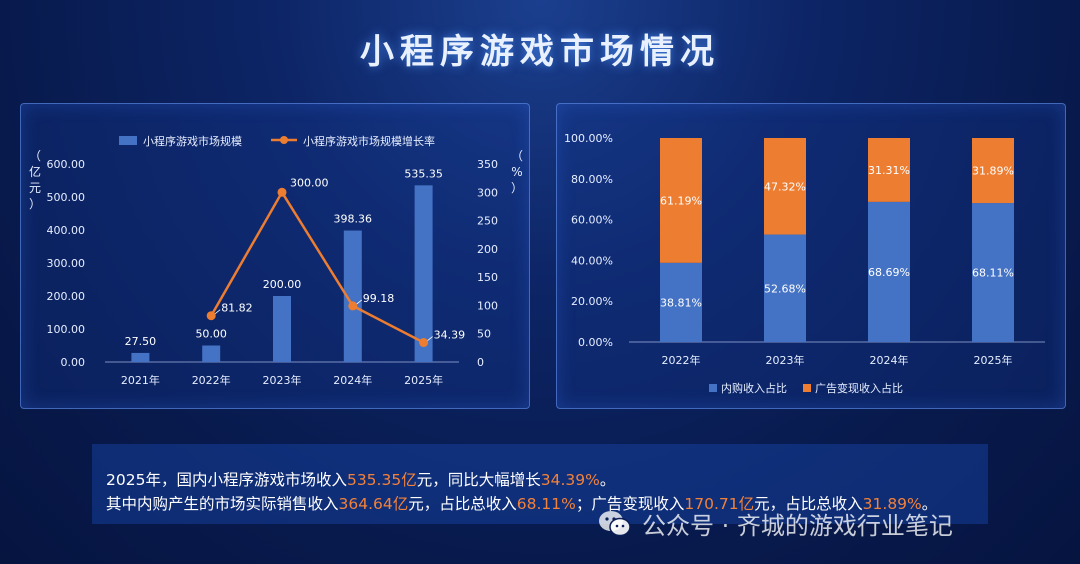 The height and width of the screenshot is (564, 1080). I want to click on summary-text: ；广告变现收入, so click(630, 504).